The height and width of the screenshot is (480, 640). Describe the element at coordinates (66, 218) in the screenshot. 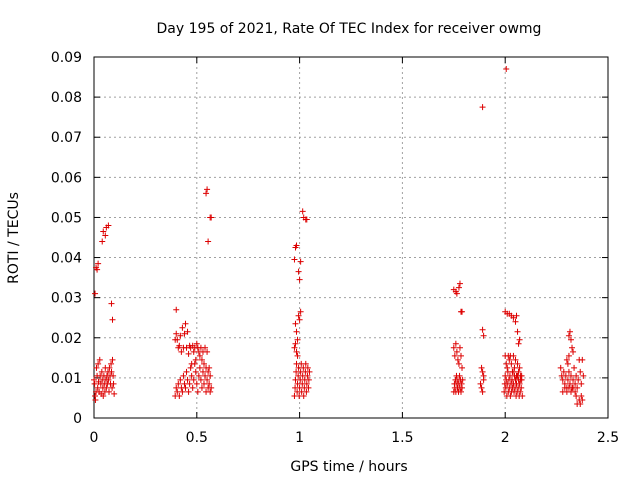

I see `y-tick-label: 0.05` at that location.